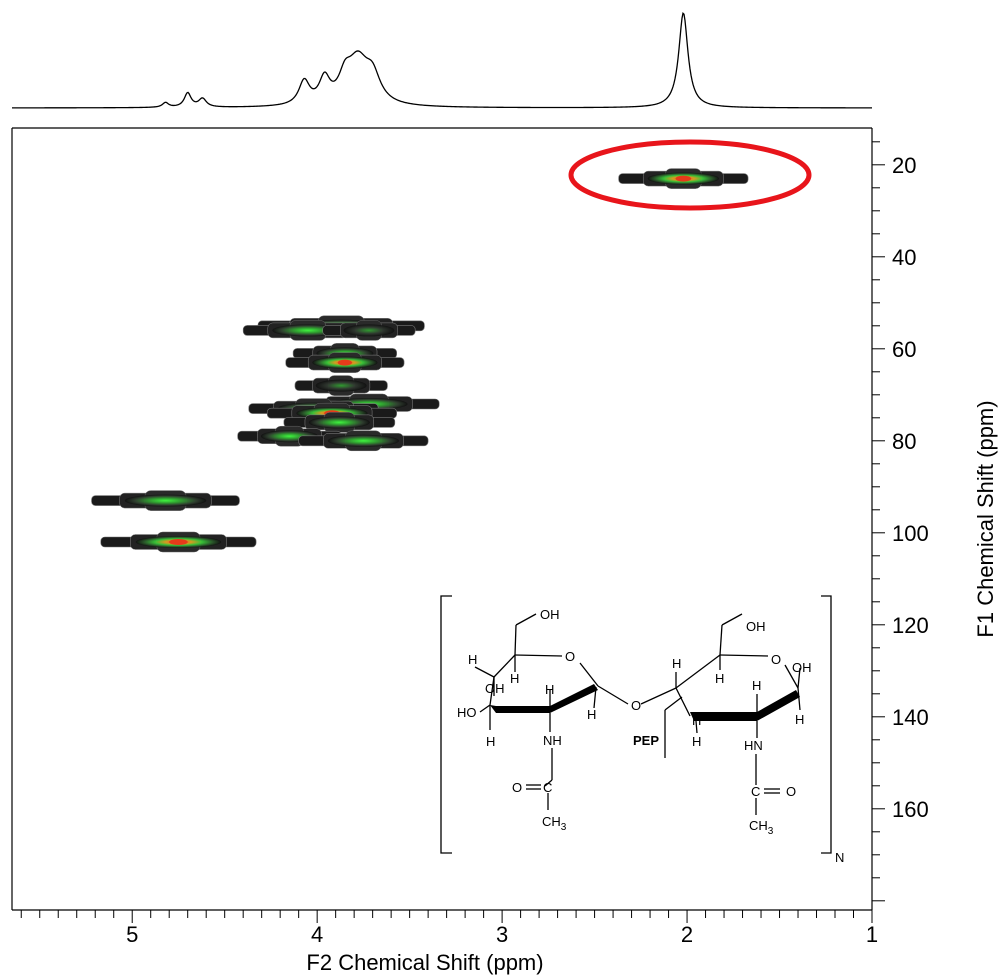 Image resolution: width=1000 pixels, height=978 pixels. I want to click on y-tick-label: 160, so click(910, 809).